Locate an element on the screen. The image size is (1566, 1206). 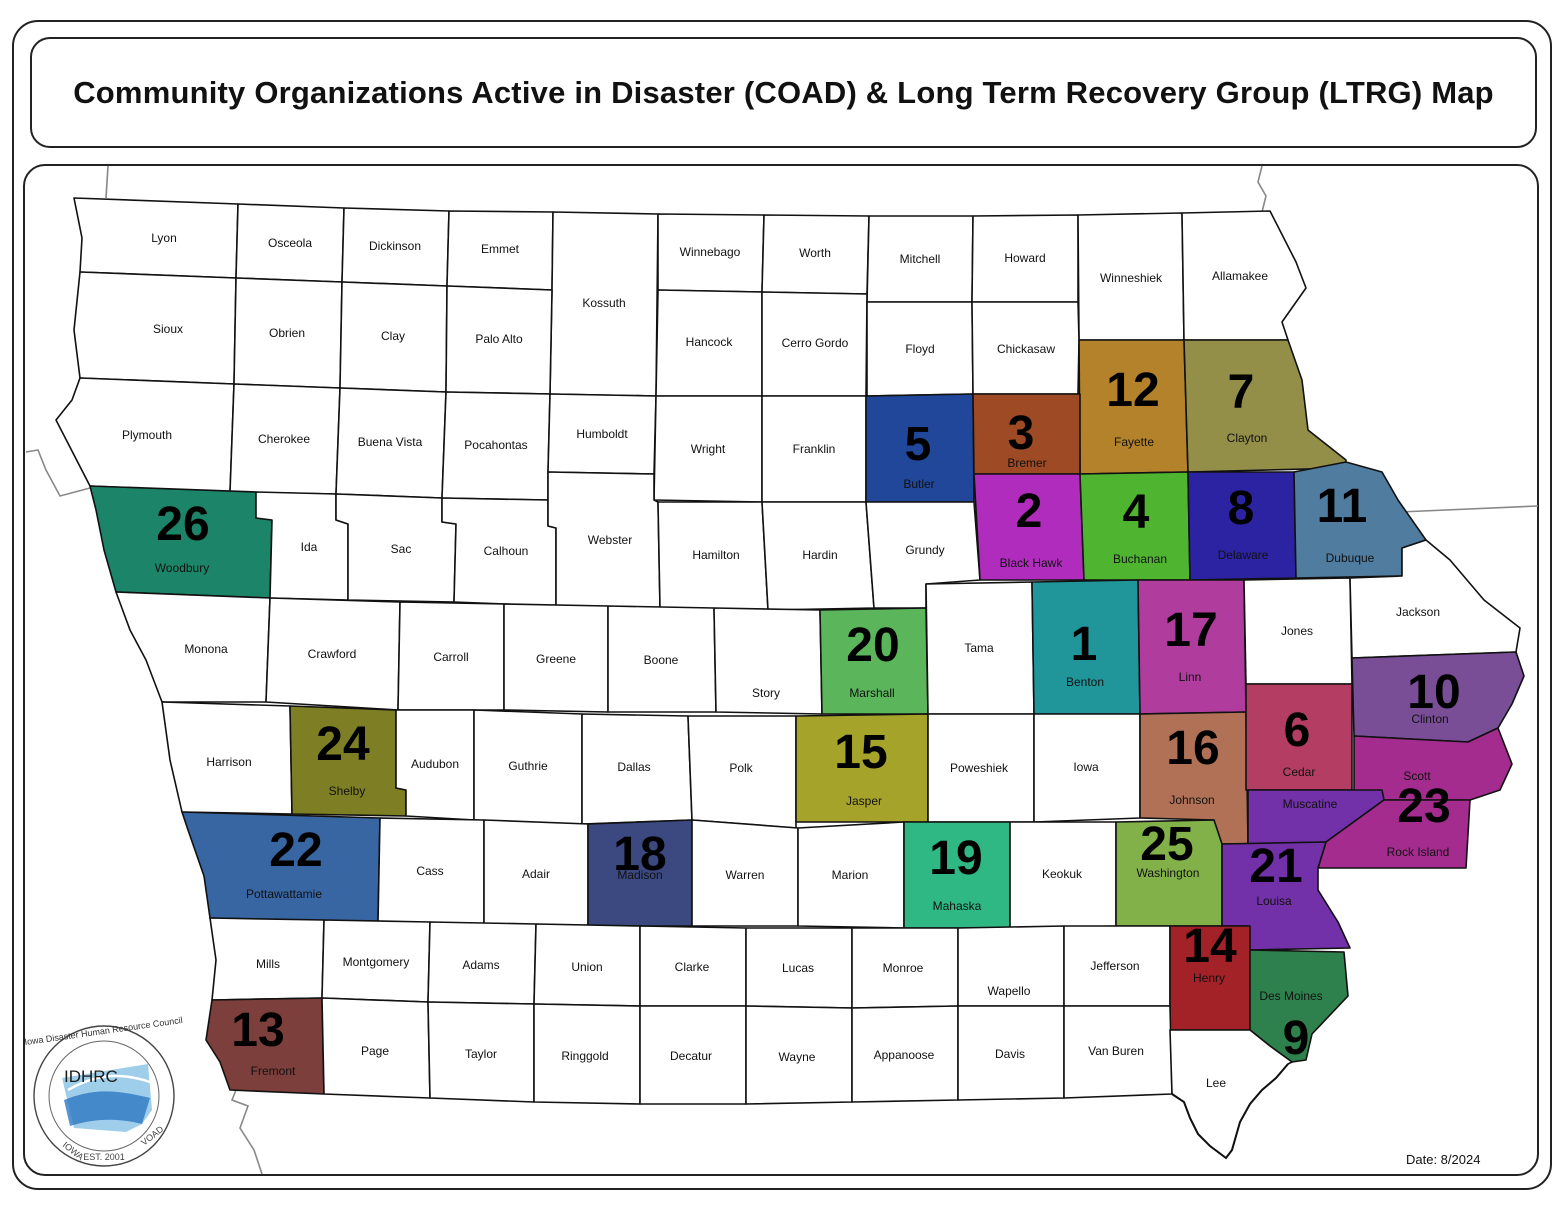
county-label-cherokee: Cherokee is located at coordinates (284, 439).